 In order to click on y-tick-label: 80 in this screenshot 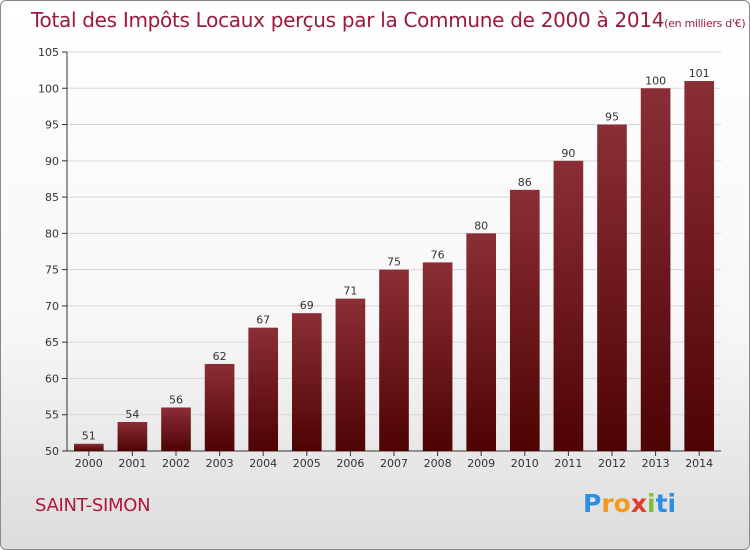, I will do `click(52, 233)`.